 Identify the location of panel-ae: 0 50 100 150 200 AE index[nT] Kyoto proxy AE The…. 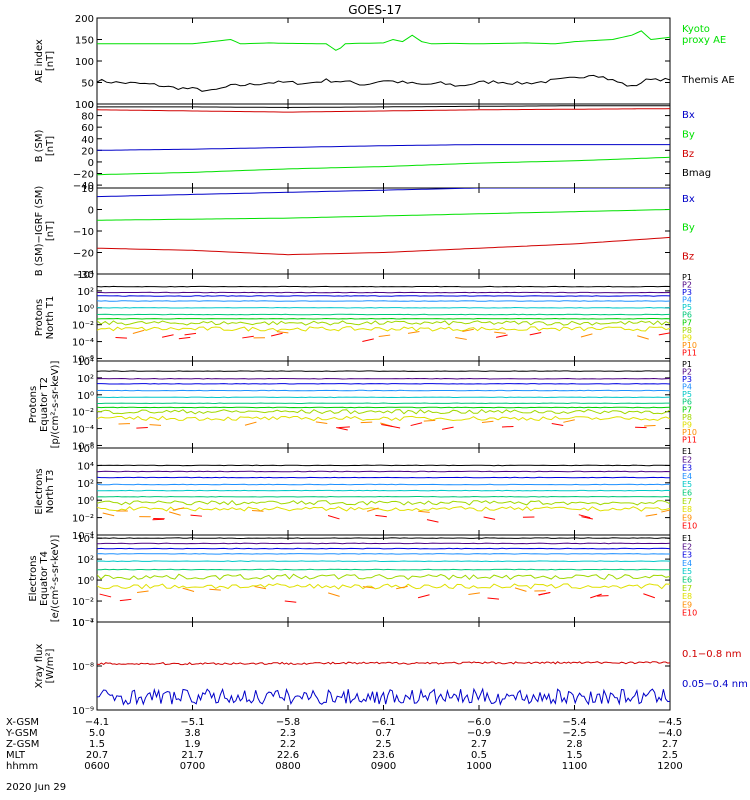
(384, 62).